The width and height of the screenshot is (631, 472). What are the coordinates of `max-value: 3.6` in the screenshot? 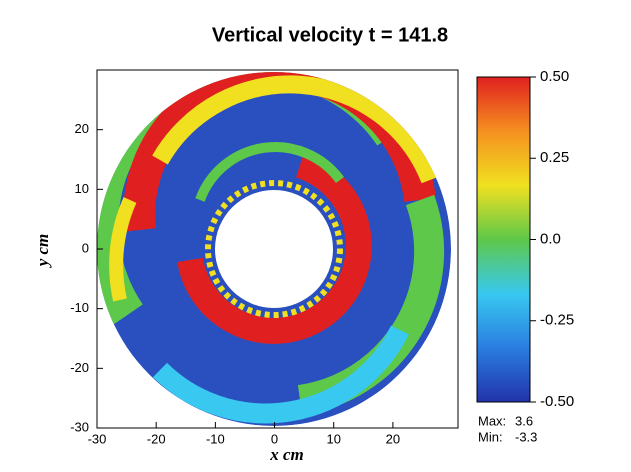 It's located at (524, 420).